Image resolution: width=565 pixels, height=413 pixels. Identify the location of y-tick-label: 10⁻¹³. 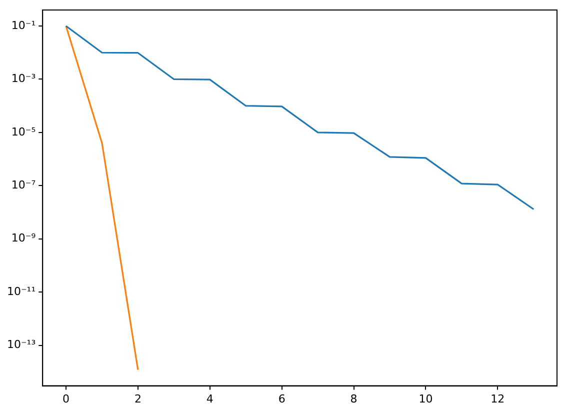
(21, 345).